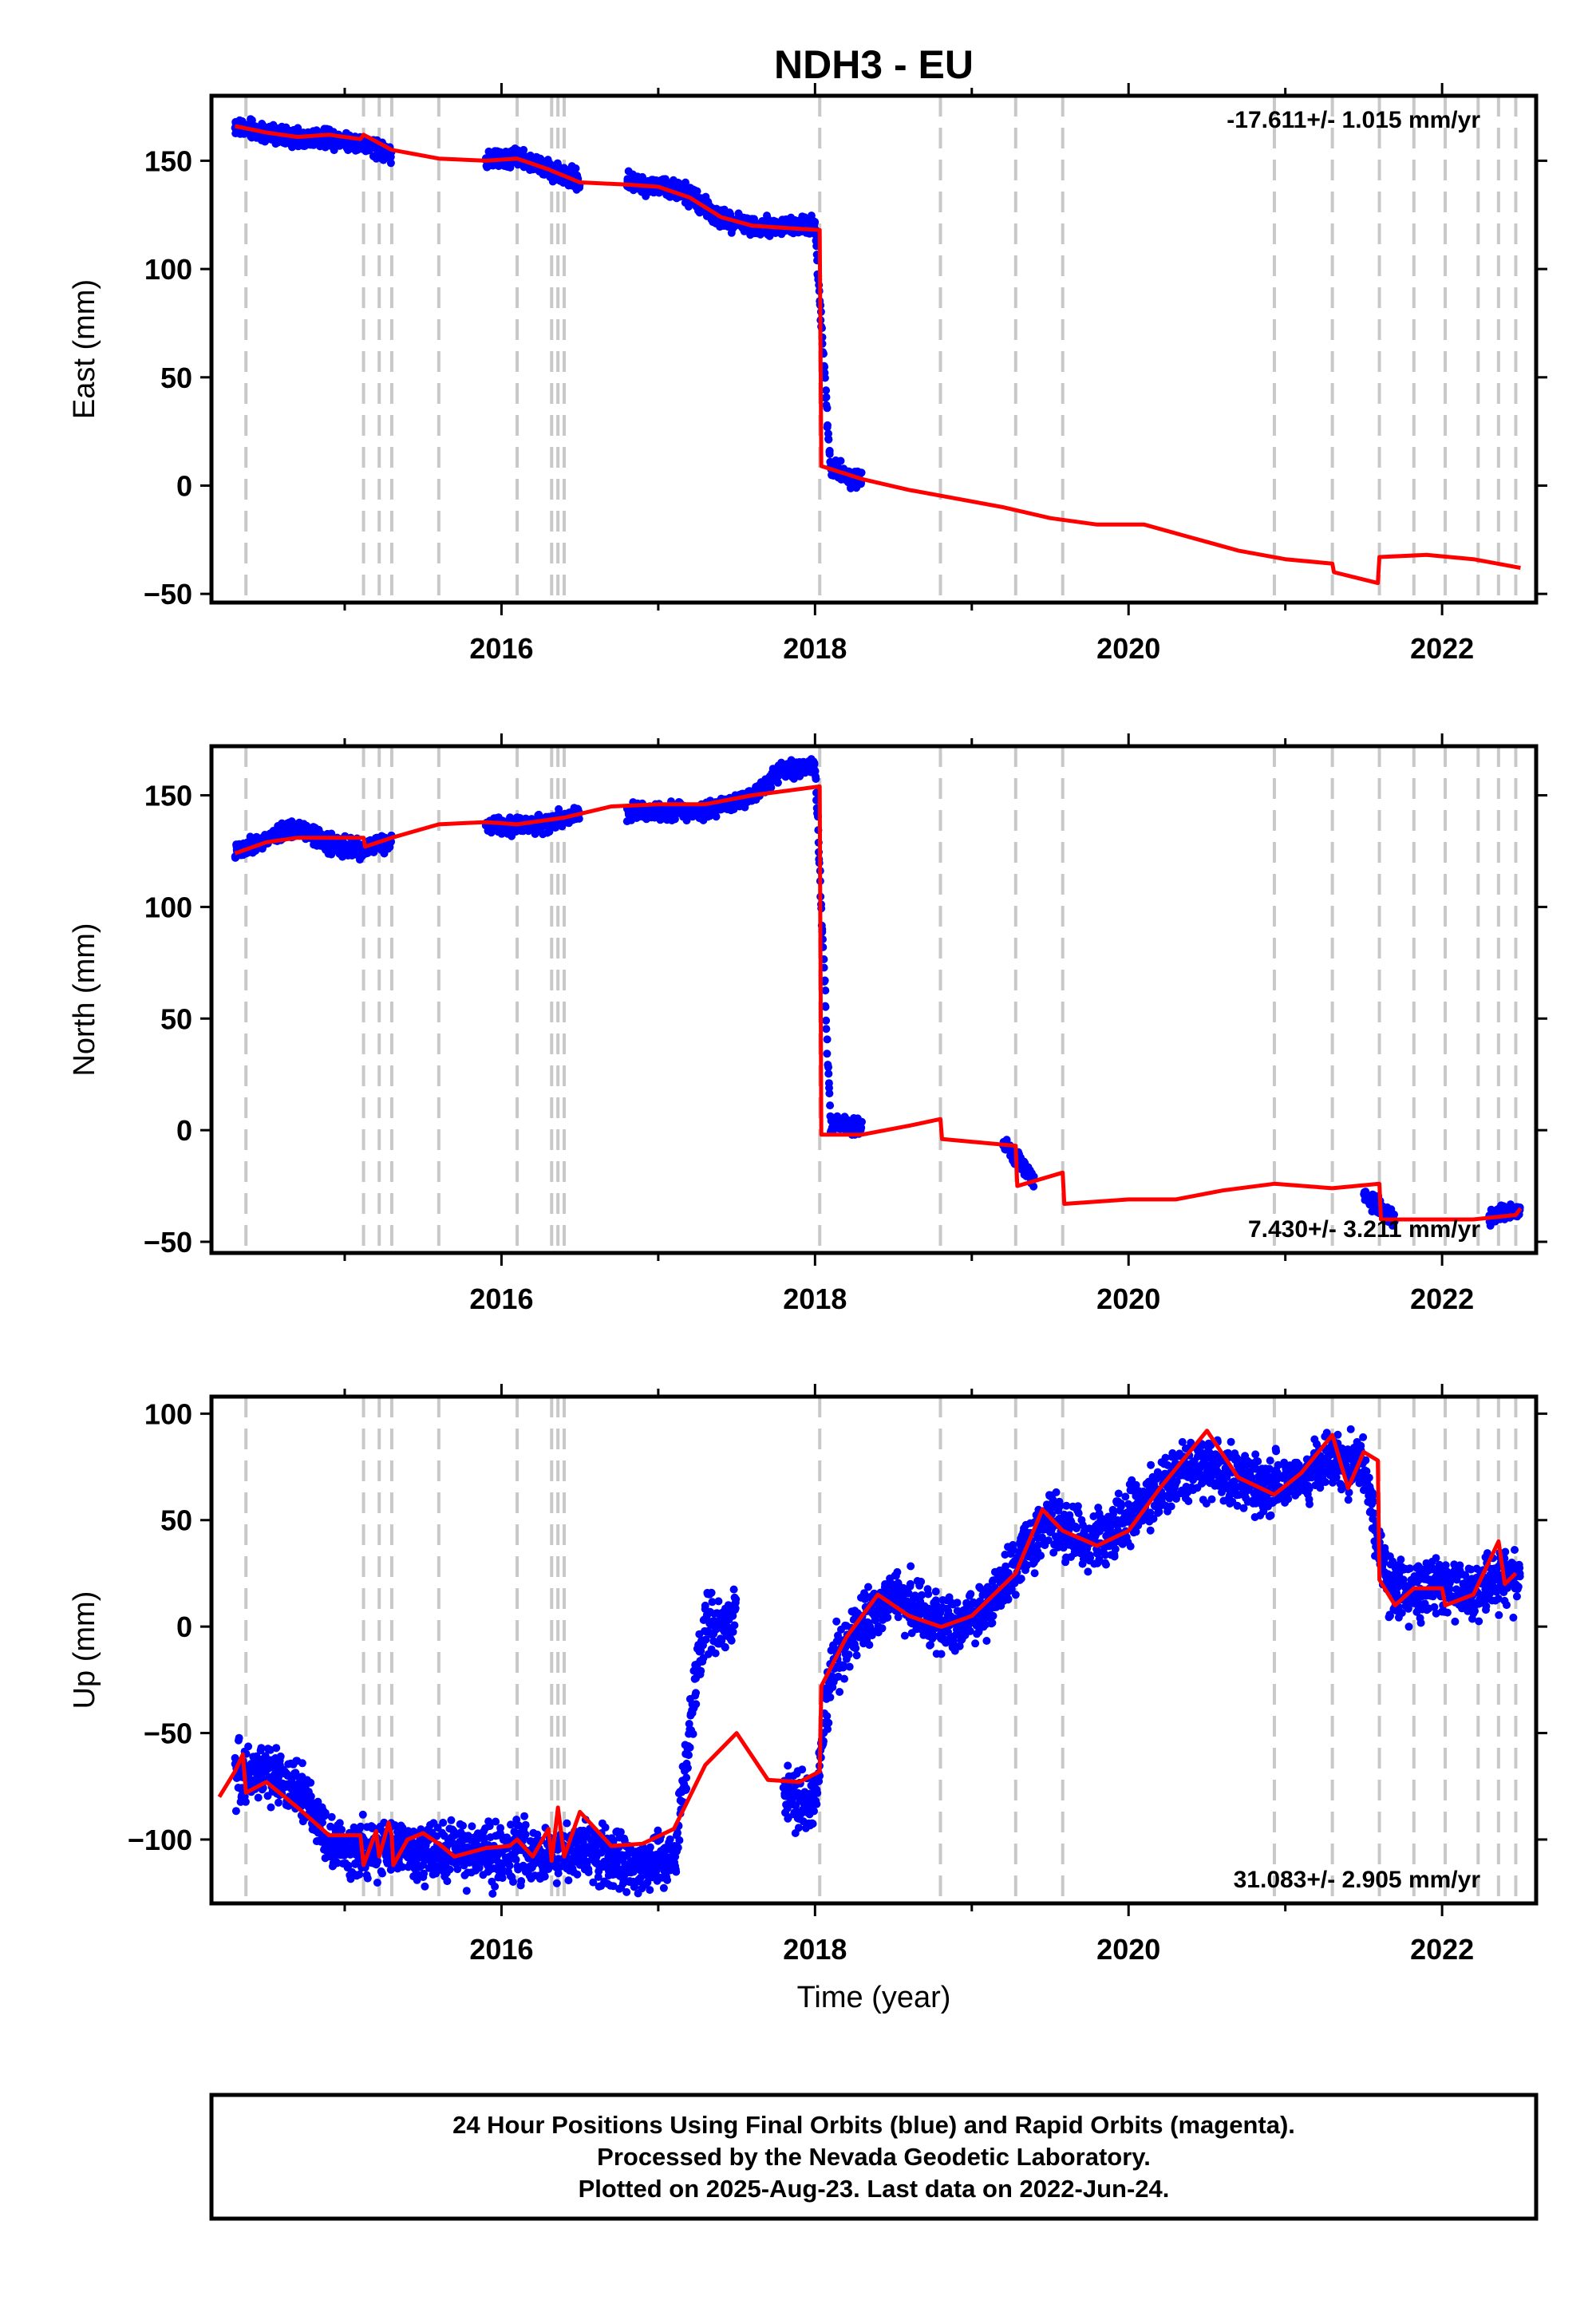 This screenshot has height=2316, width=1596. Describe the element at coordinates (501, 1298) in the screenshot. I see `north-x-tick-label: 2016` at that location.